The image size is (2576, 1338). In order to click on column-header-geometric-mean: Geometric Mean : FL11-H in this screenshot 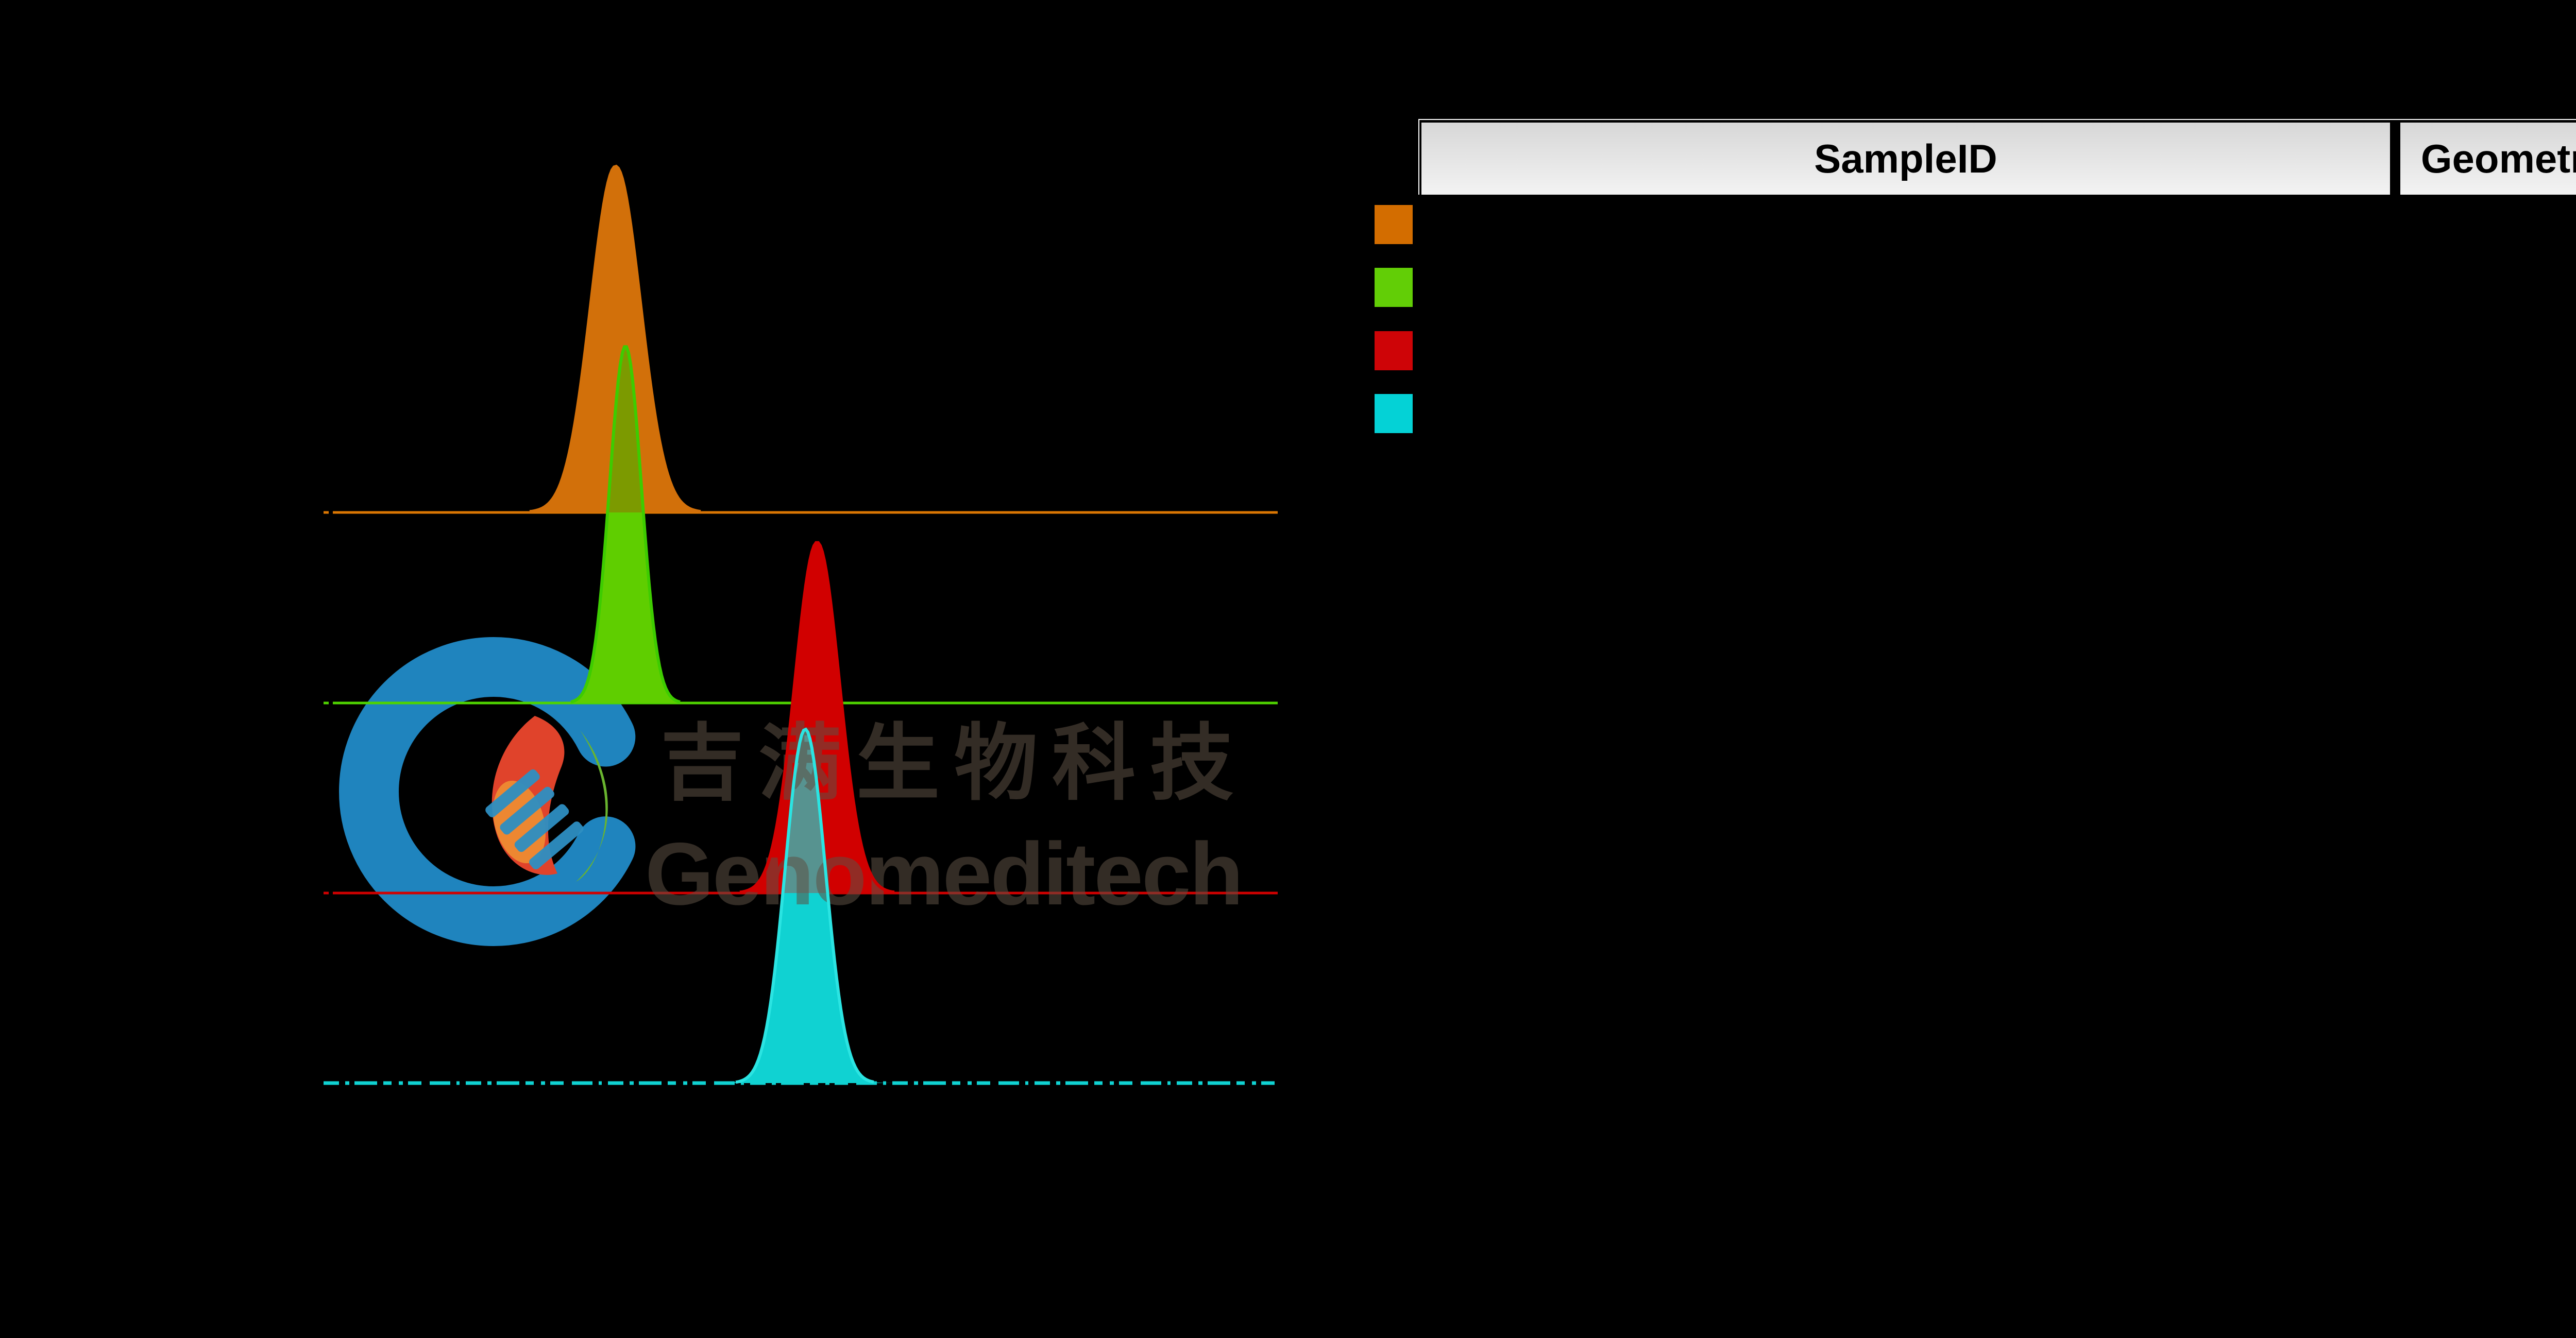, I will do `click(2488, 159)`.